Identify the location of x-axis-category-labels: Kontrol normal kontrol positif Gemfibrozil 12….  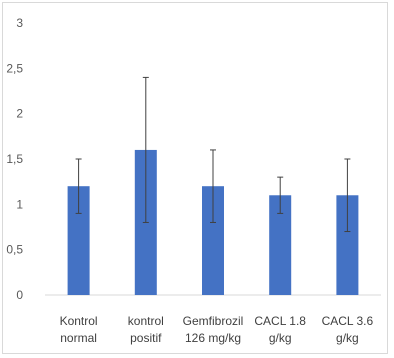
(217, 329).